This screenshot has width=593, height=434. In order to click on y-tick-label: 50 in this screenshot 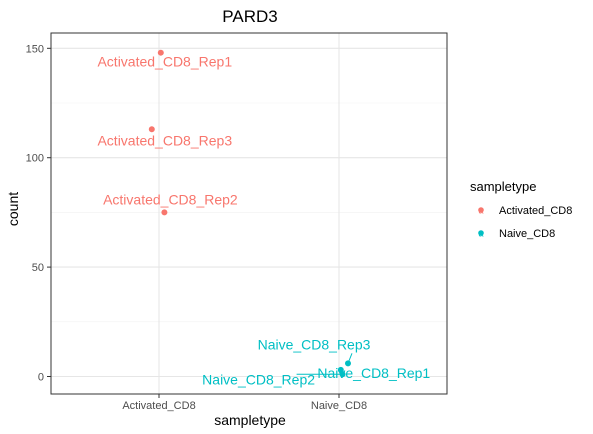, I will do `click(38, 268)`.